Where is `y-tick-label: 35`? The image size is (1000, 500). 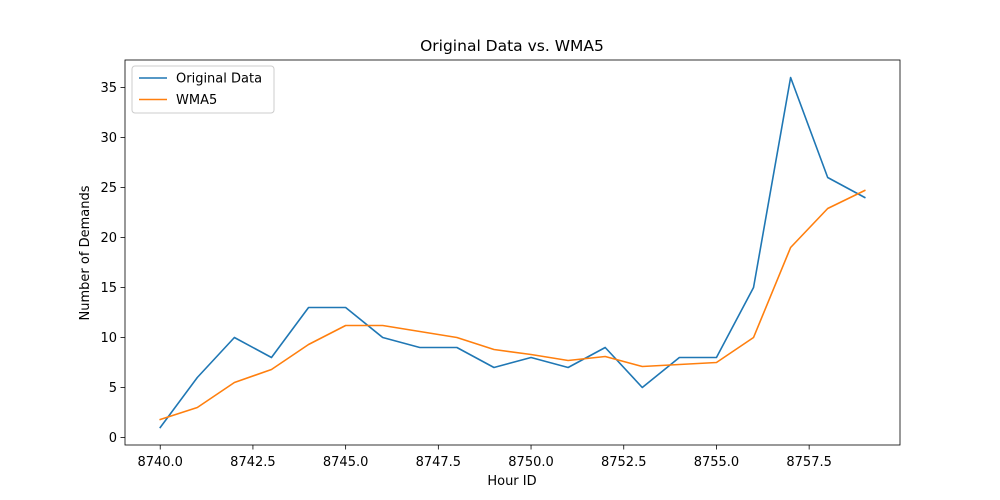
y-tick-label: 35 is located at coordinates (108, 88).